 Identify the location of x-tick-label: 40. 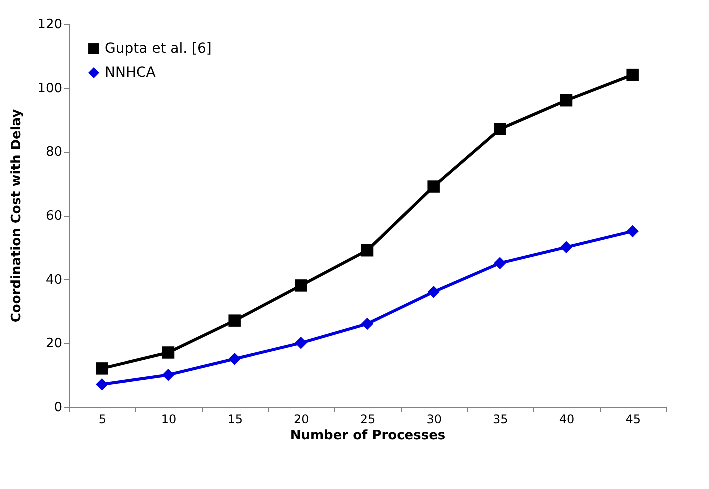
(567, 419).